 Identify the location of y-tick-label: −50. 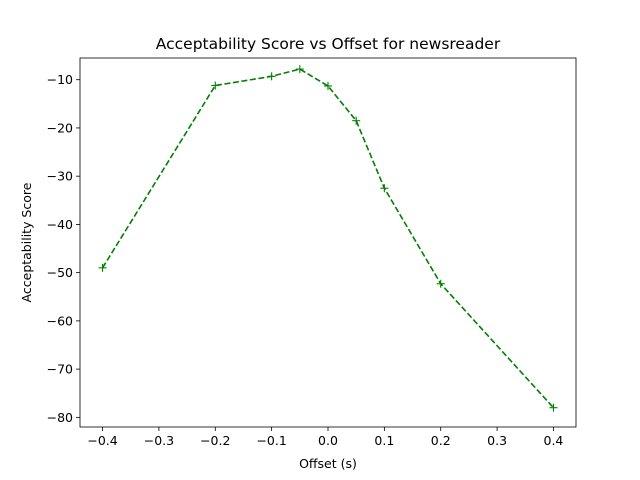
(60, 272).